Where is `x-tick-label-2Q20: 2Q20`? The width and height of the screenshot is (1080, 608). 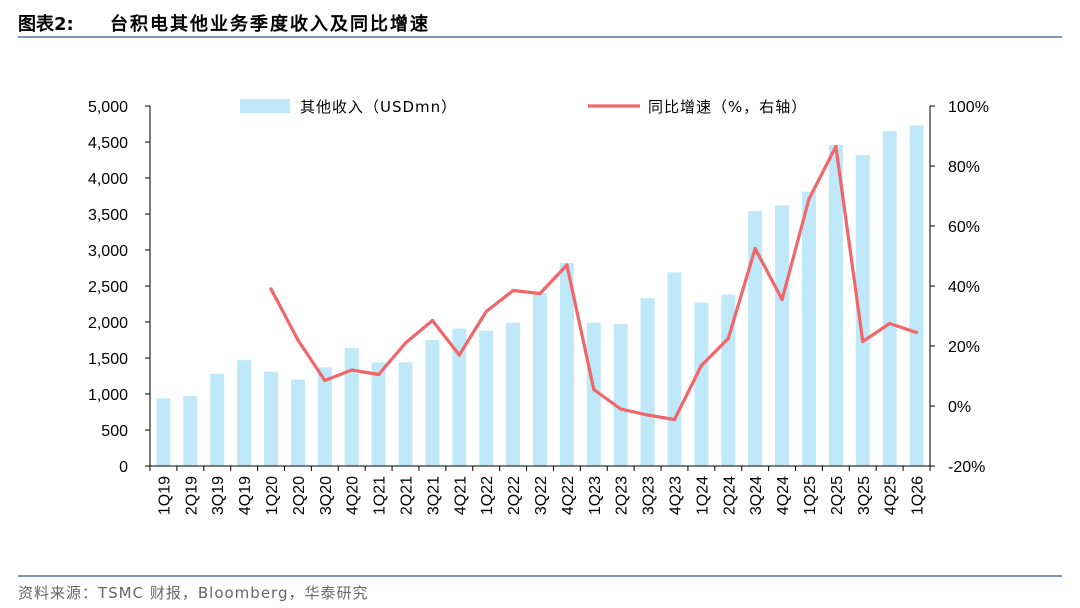
x-tick-label-2Q20: 2Q20 is located at coordinates (299, 495).